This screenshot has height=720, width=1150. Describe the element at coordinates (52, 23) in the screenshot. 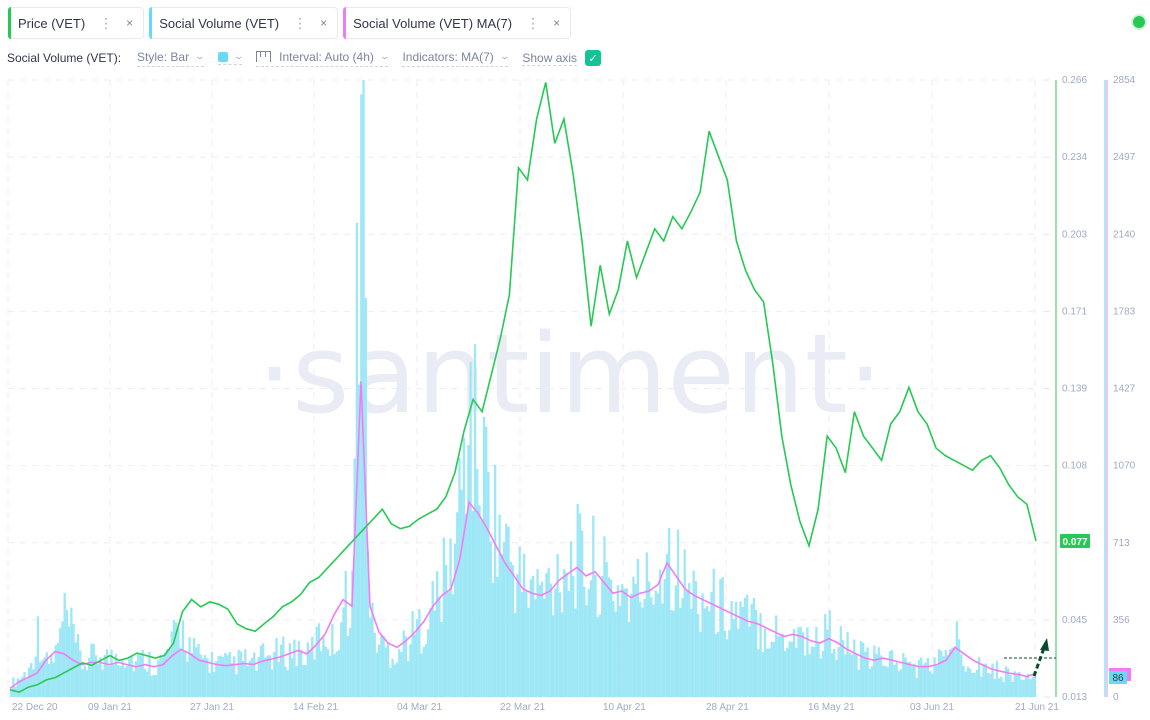

I see `tab-label: Price (VET)` at that location.